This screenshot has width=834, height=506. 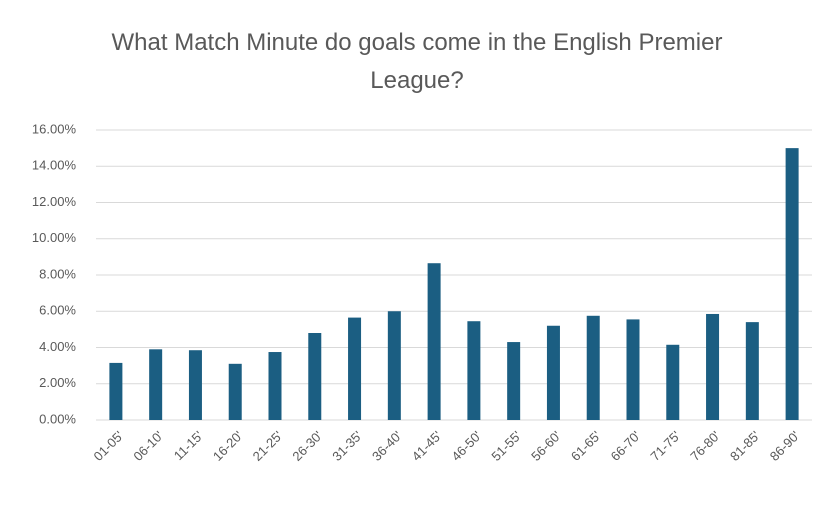 I want to click on x-tick-label: 26-30', so click(x=307, y=446).